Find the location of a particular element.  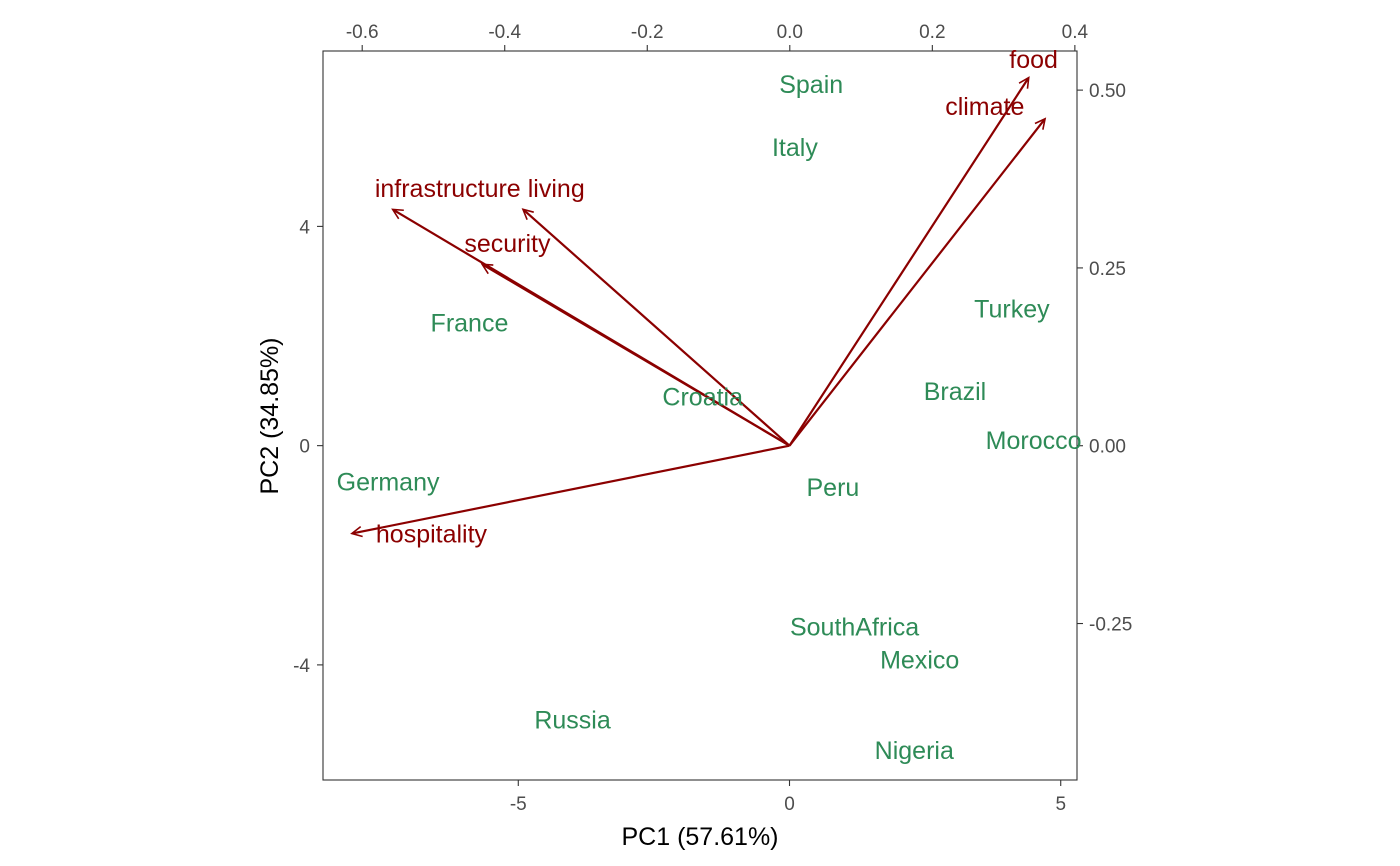

obs-label-spain: Spain is located at coordinates (811, 85).